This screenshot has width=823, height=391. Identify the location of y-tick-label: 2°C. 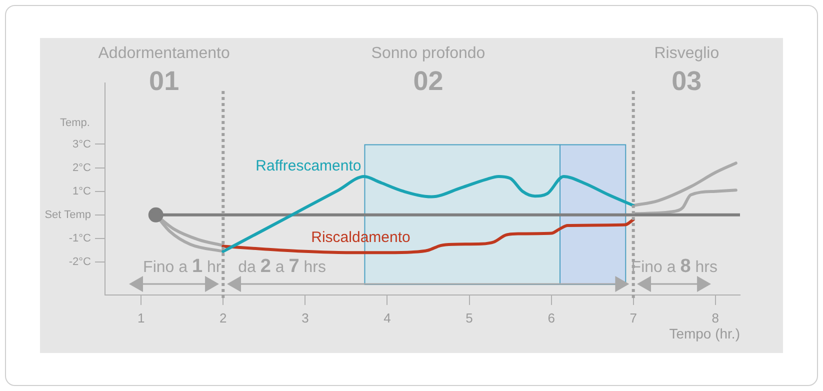
(82, 168).